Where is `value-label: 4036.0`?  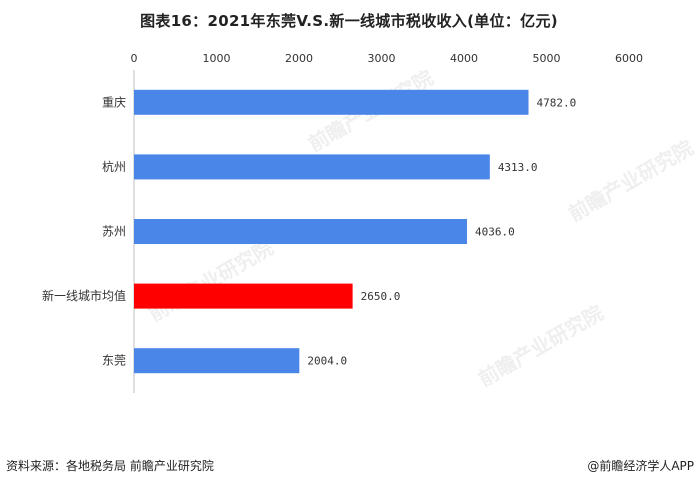 value-label: 4036.0 is located at coordinates (495, 232).